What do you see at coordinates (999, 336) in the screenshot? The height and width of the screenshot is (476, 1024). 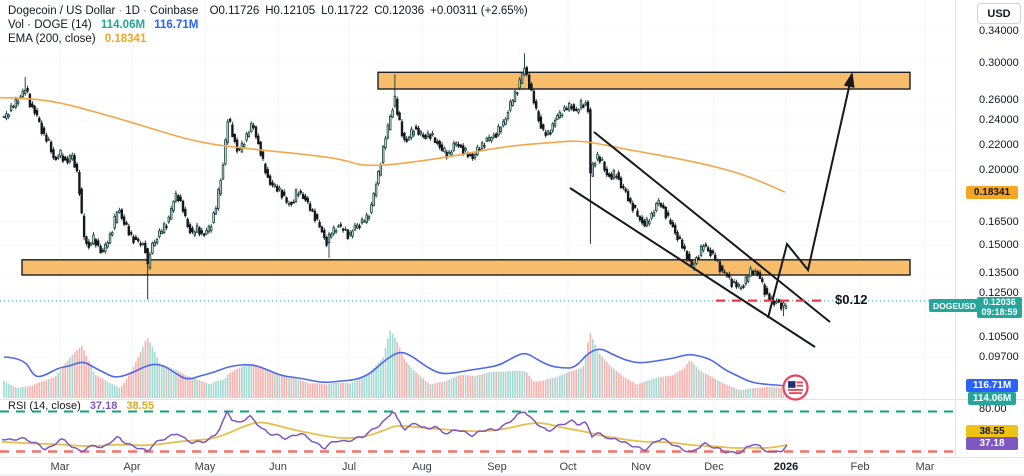 I see `price-axis-label: 0.10500` at bounding box center [999, 336].